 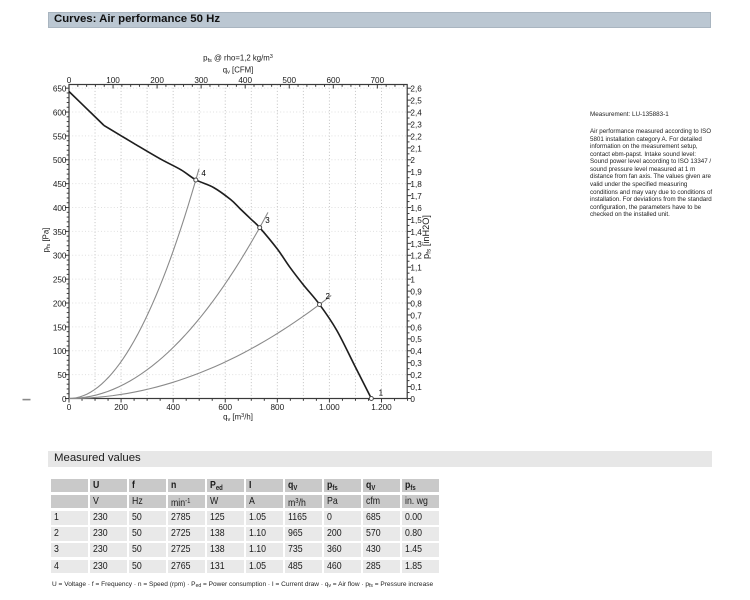 What do you see at coordinates (416, 124) in the screenshot?
I see `svg-text: 2,3` at bounding box center [416, 124].